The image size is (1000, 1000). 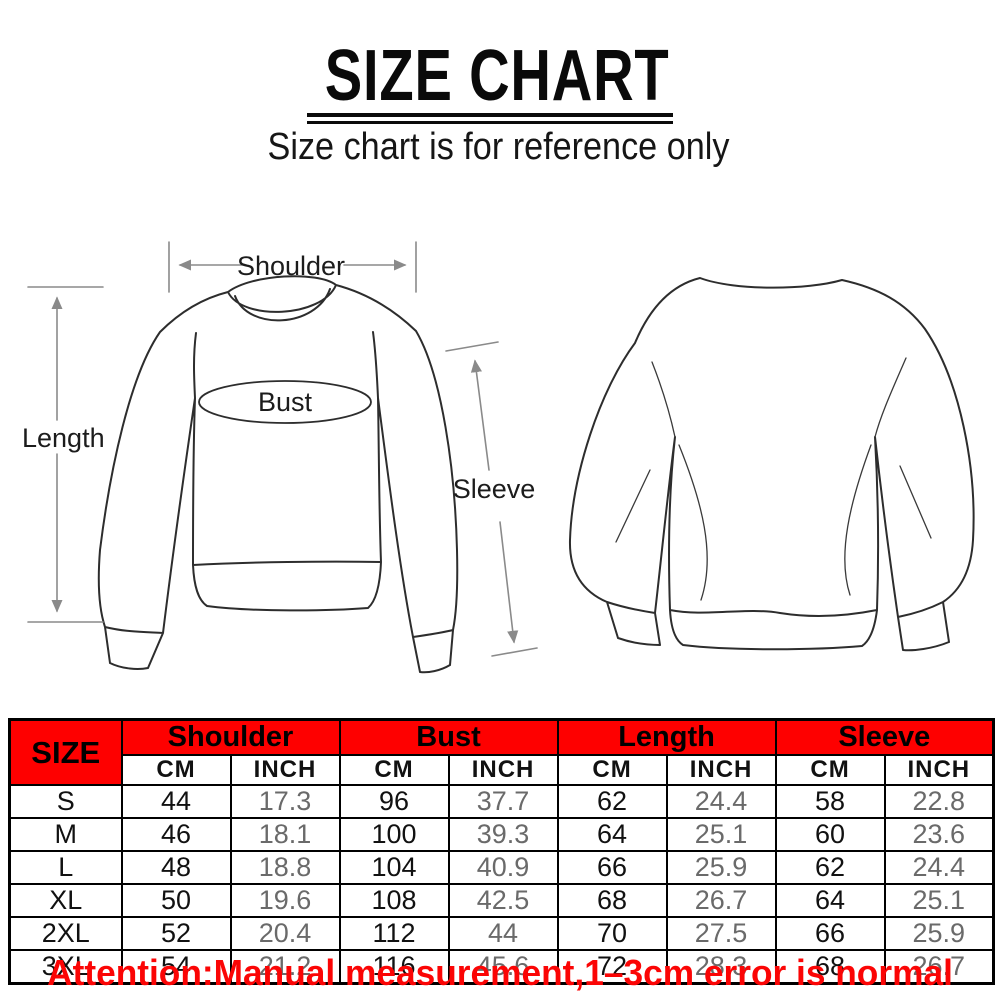 What do you see at coordinates (65, 454) in the screenshot?
I see `length-measure-arrow` at bounding box center [65, 454].